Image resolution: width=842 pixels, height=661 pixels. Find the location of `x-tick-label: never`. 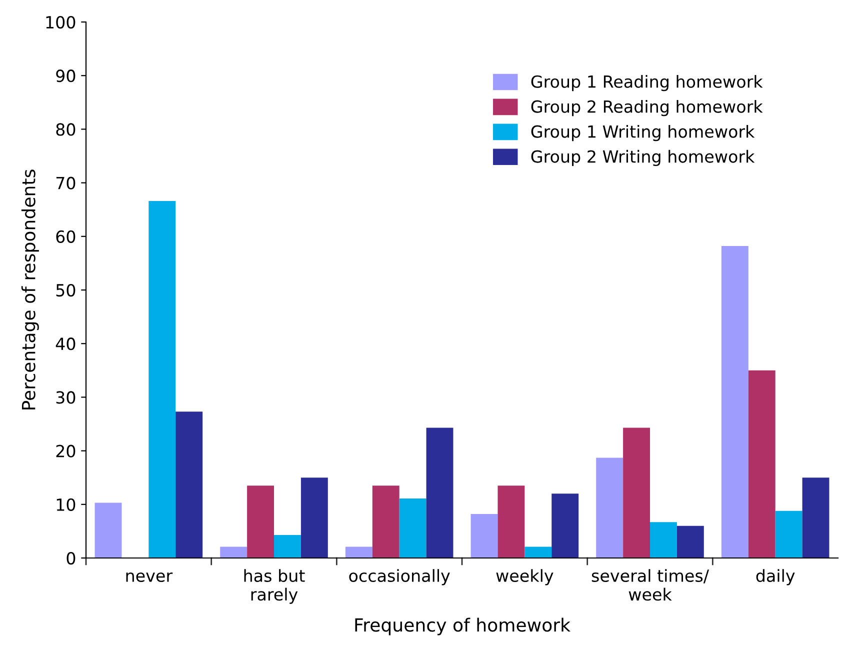

x-tick-label: never is located at coordinates (149, 577).